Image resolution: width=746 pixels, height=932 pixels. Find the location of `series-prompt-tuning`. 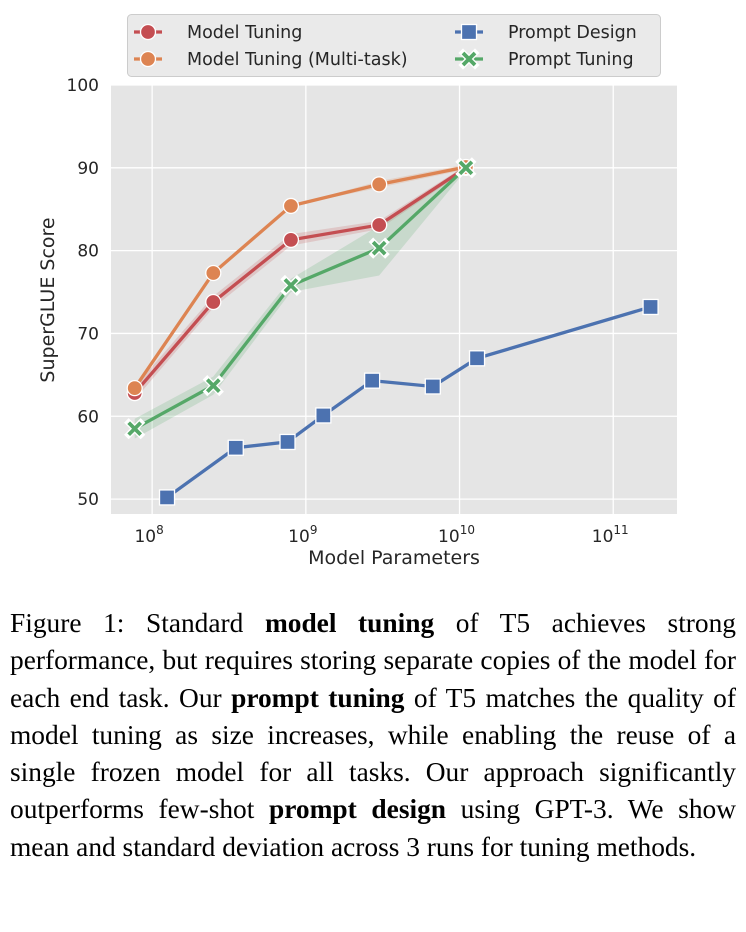

series-prompt-tuning is located at coordinates (300, 298).